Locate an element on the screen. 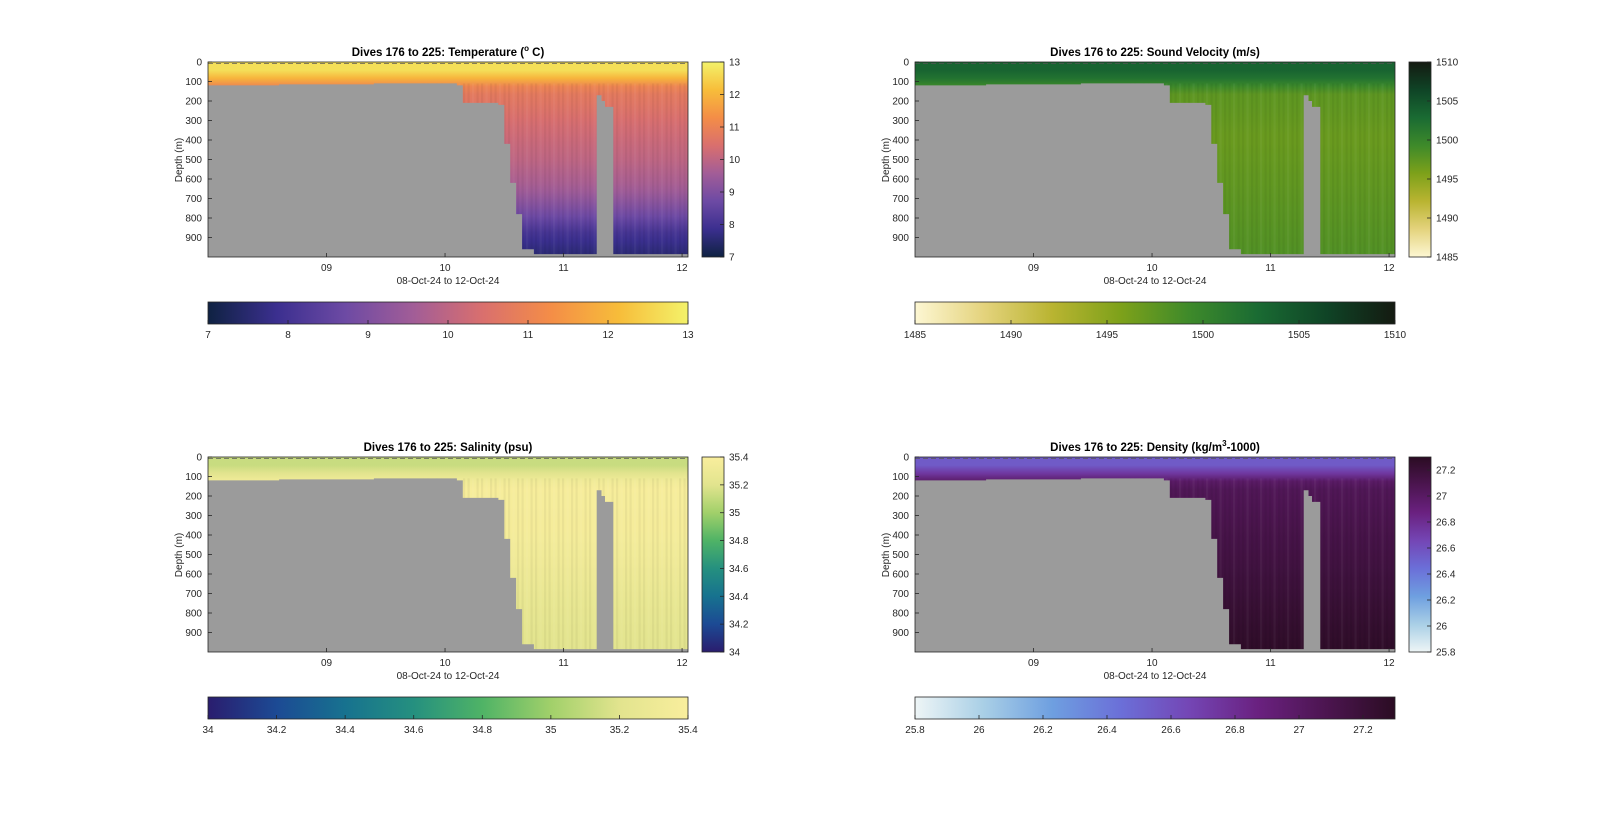 The width and height of the screenshot is (1600, 830). temperature-title: Dives 176 to 225: Temperature (o C) is located at coordinates (448, 51).